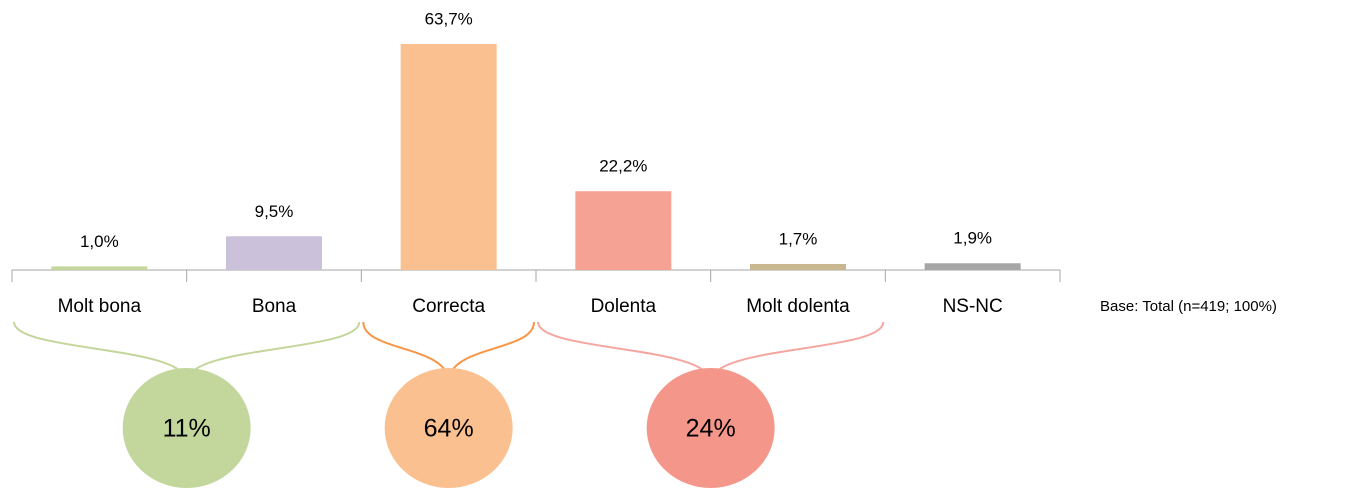  Describe the element at coordinates (274, 211) in the screenshot. I see `value-label: 9,5%` at that location.